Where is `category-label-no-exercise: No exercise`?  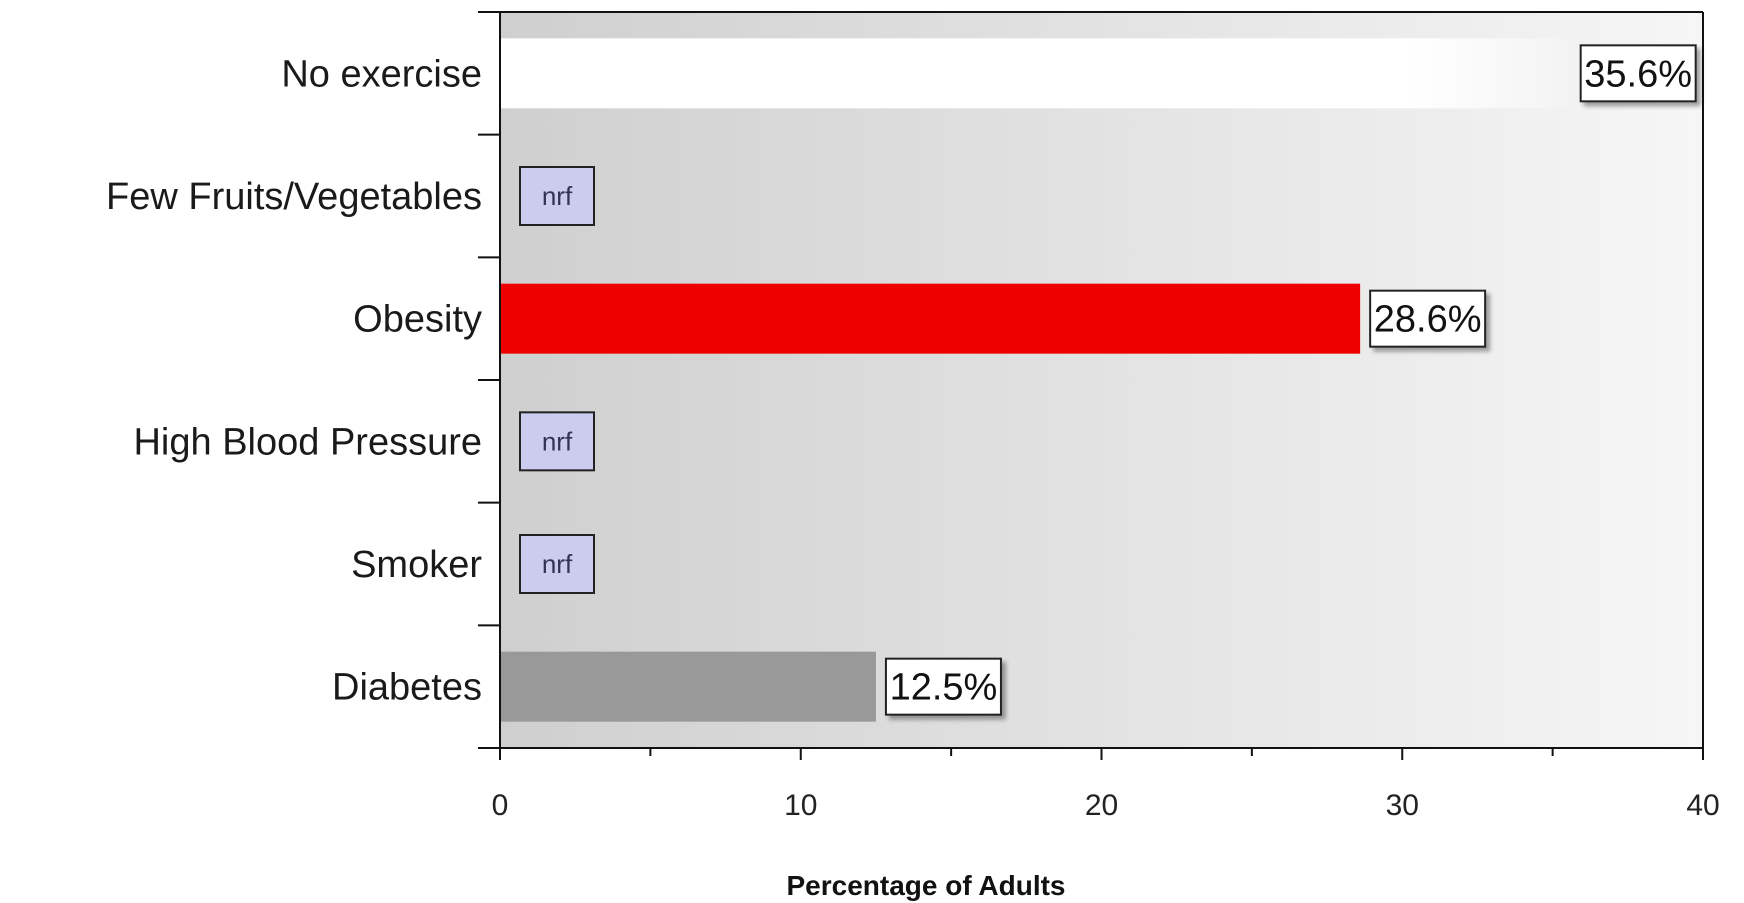 category-label-no-exercise: No exercise is located at coordinates (381, 74).